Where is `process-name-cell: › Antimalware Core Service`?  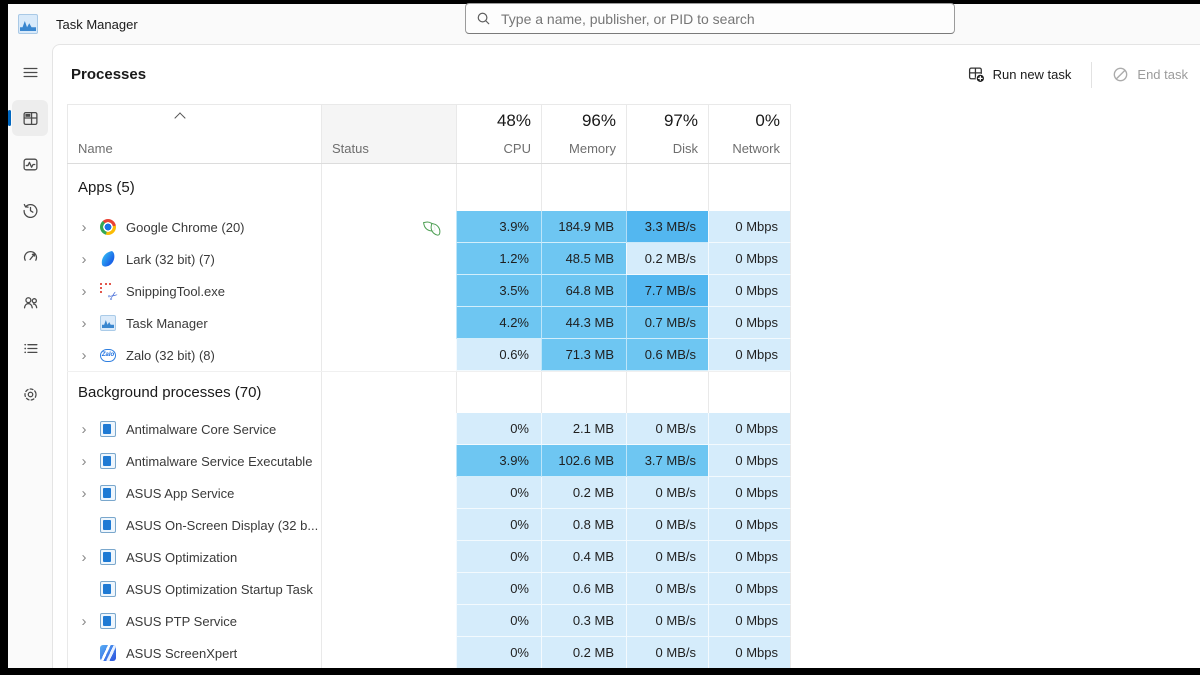 process-name-cell: › Antimalware Core Service is located at coordinates (194, 429).